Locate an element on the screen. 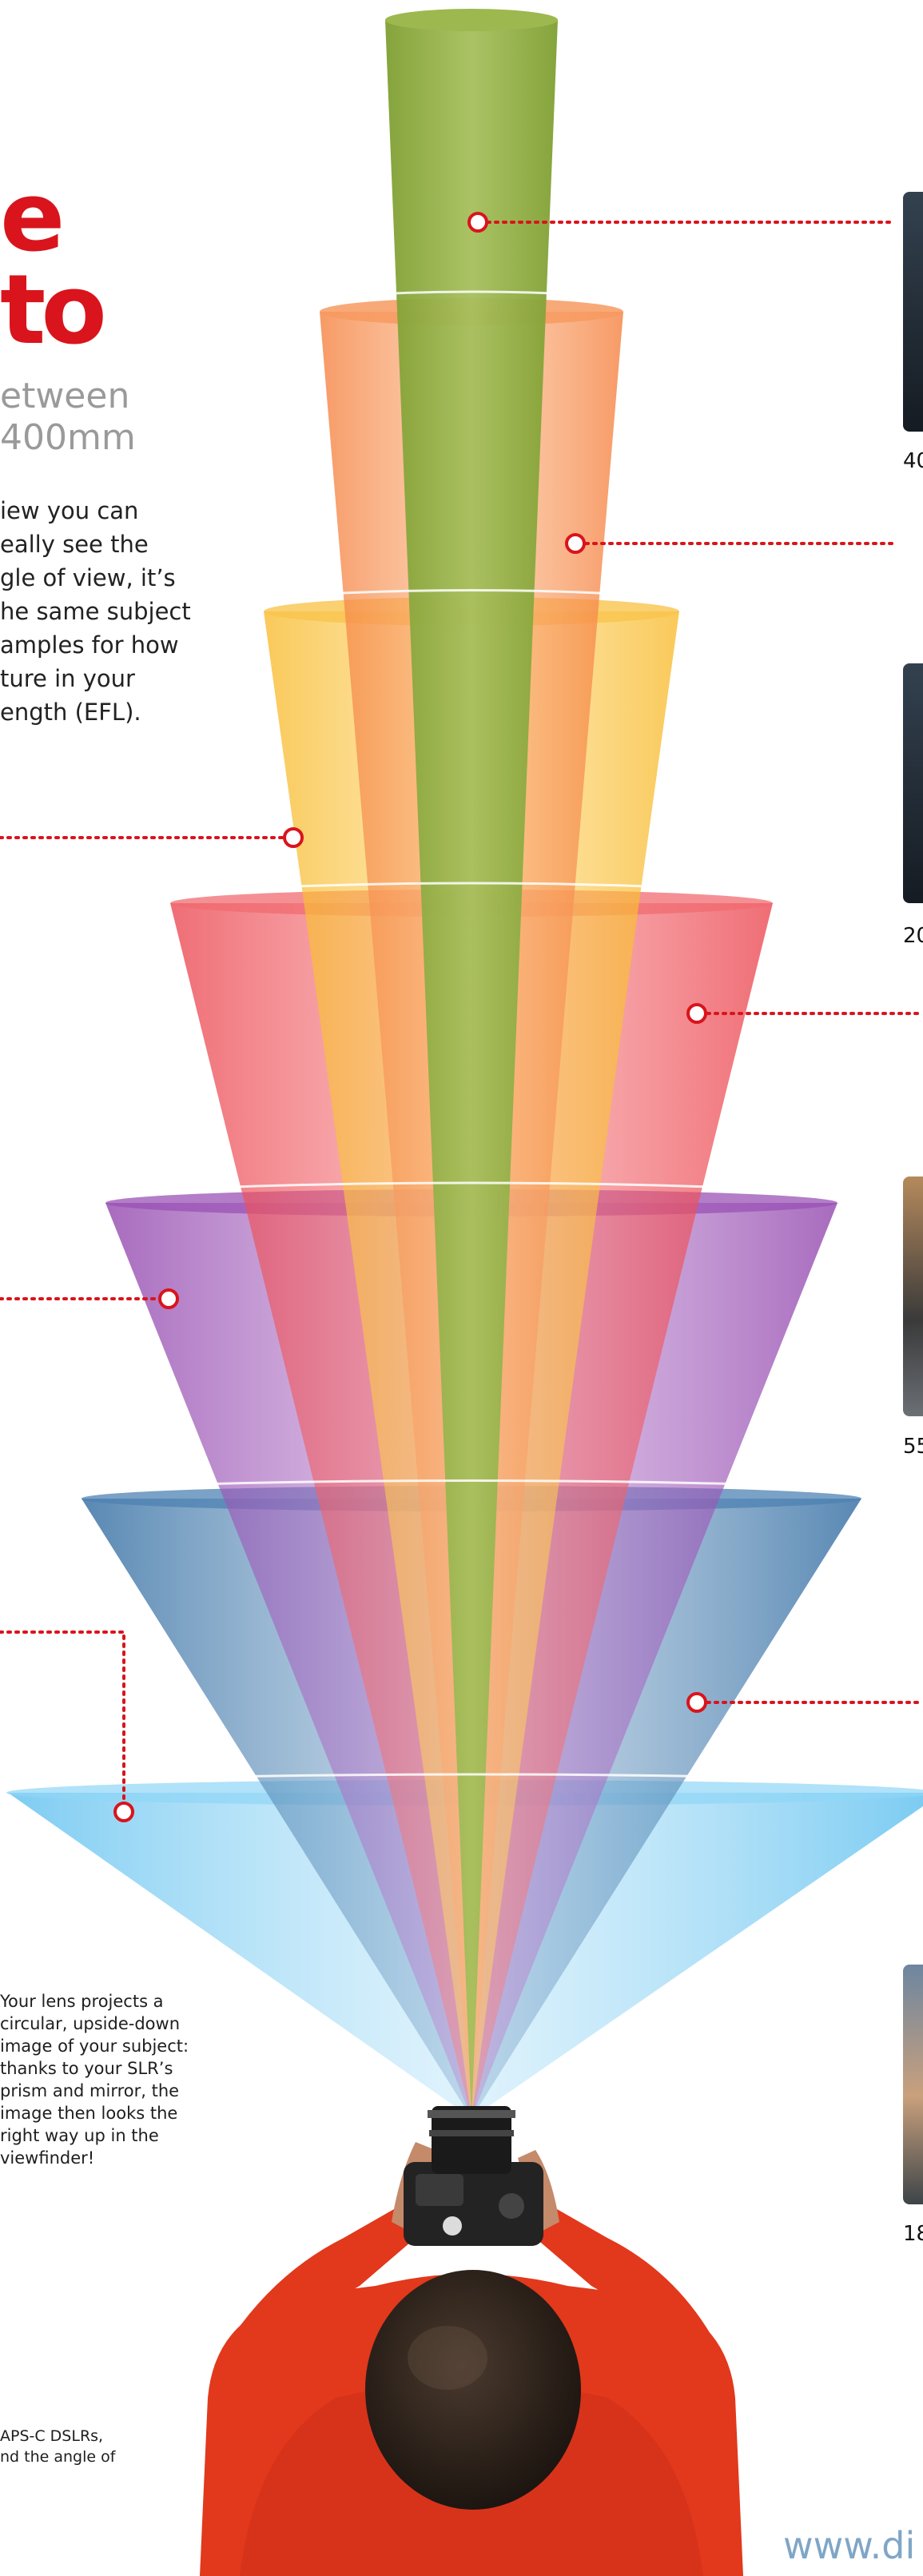 The height and width of the screenshot is (2576, 923). footnote-fragment: APS-C DSLRs, nd the angle of is located at coordinates (58, 2446).